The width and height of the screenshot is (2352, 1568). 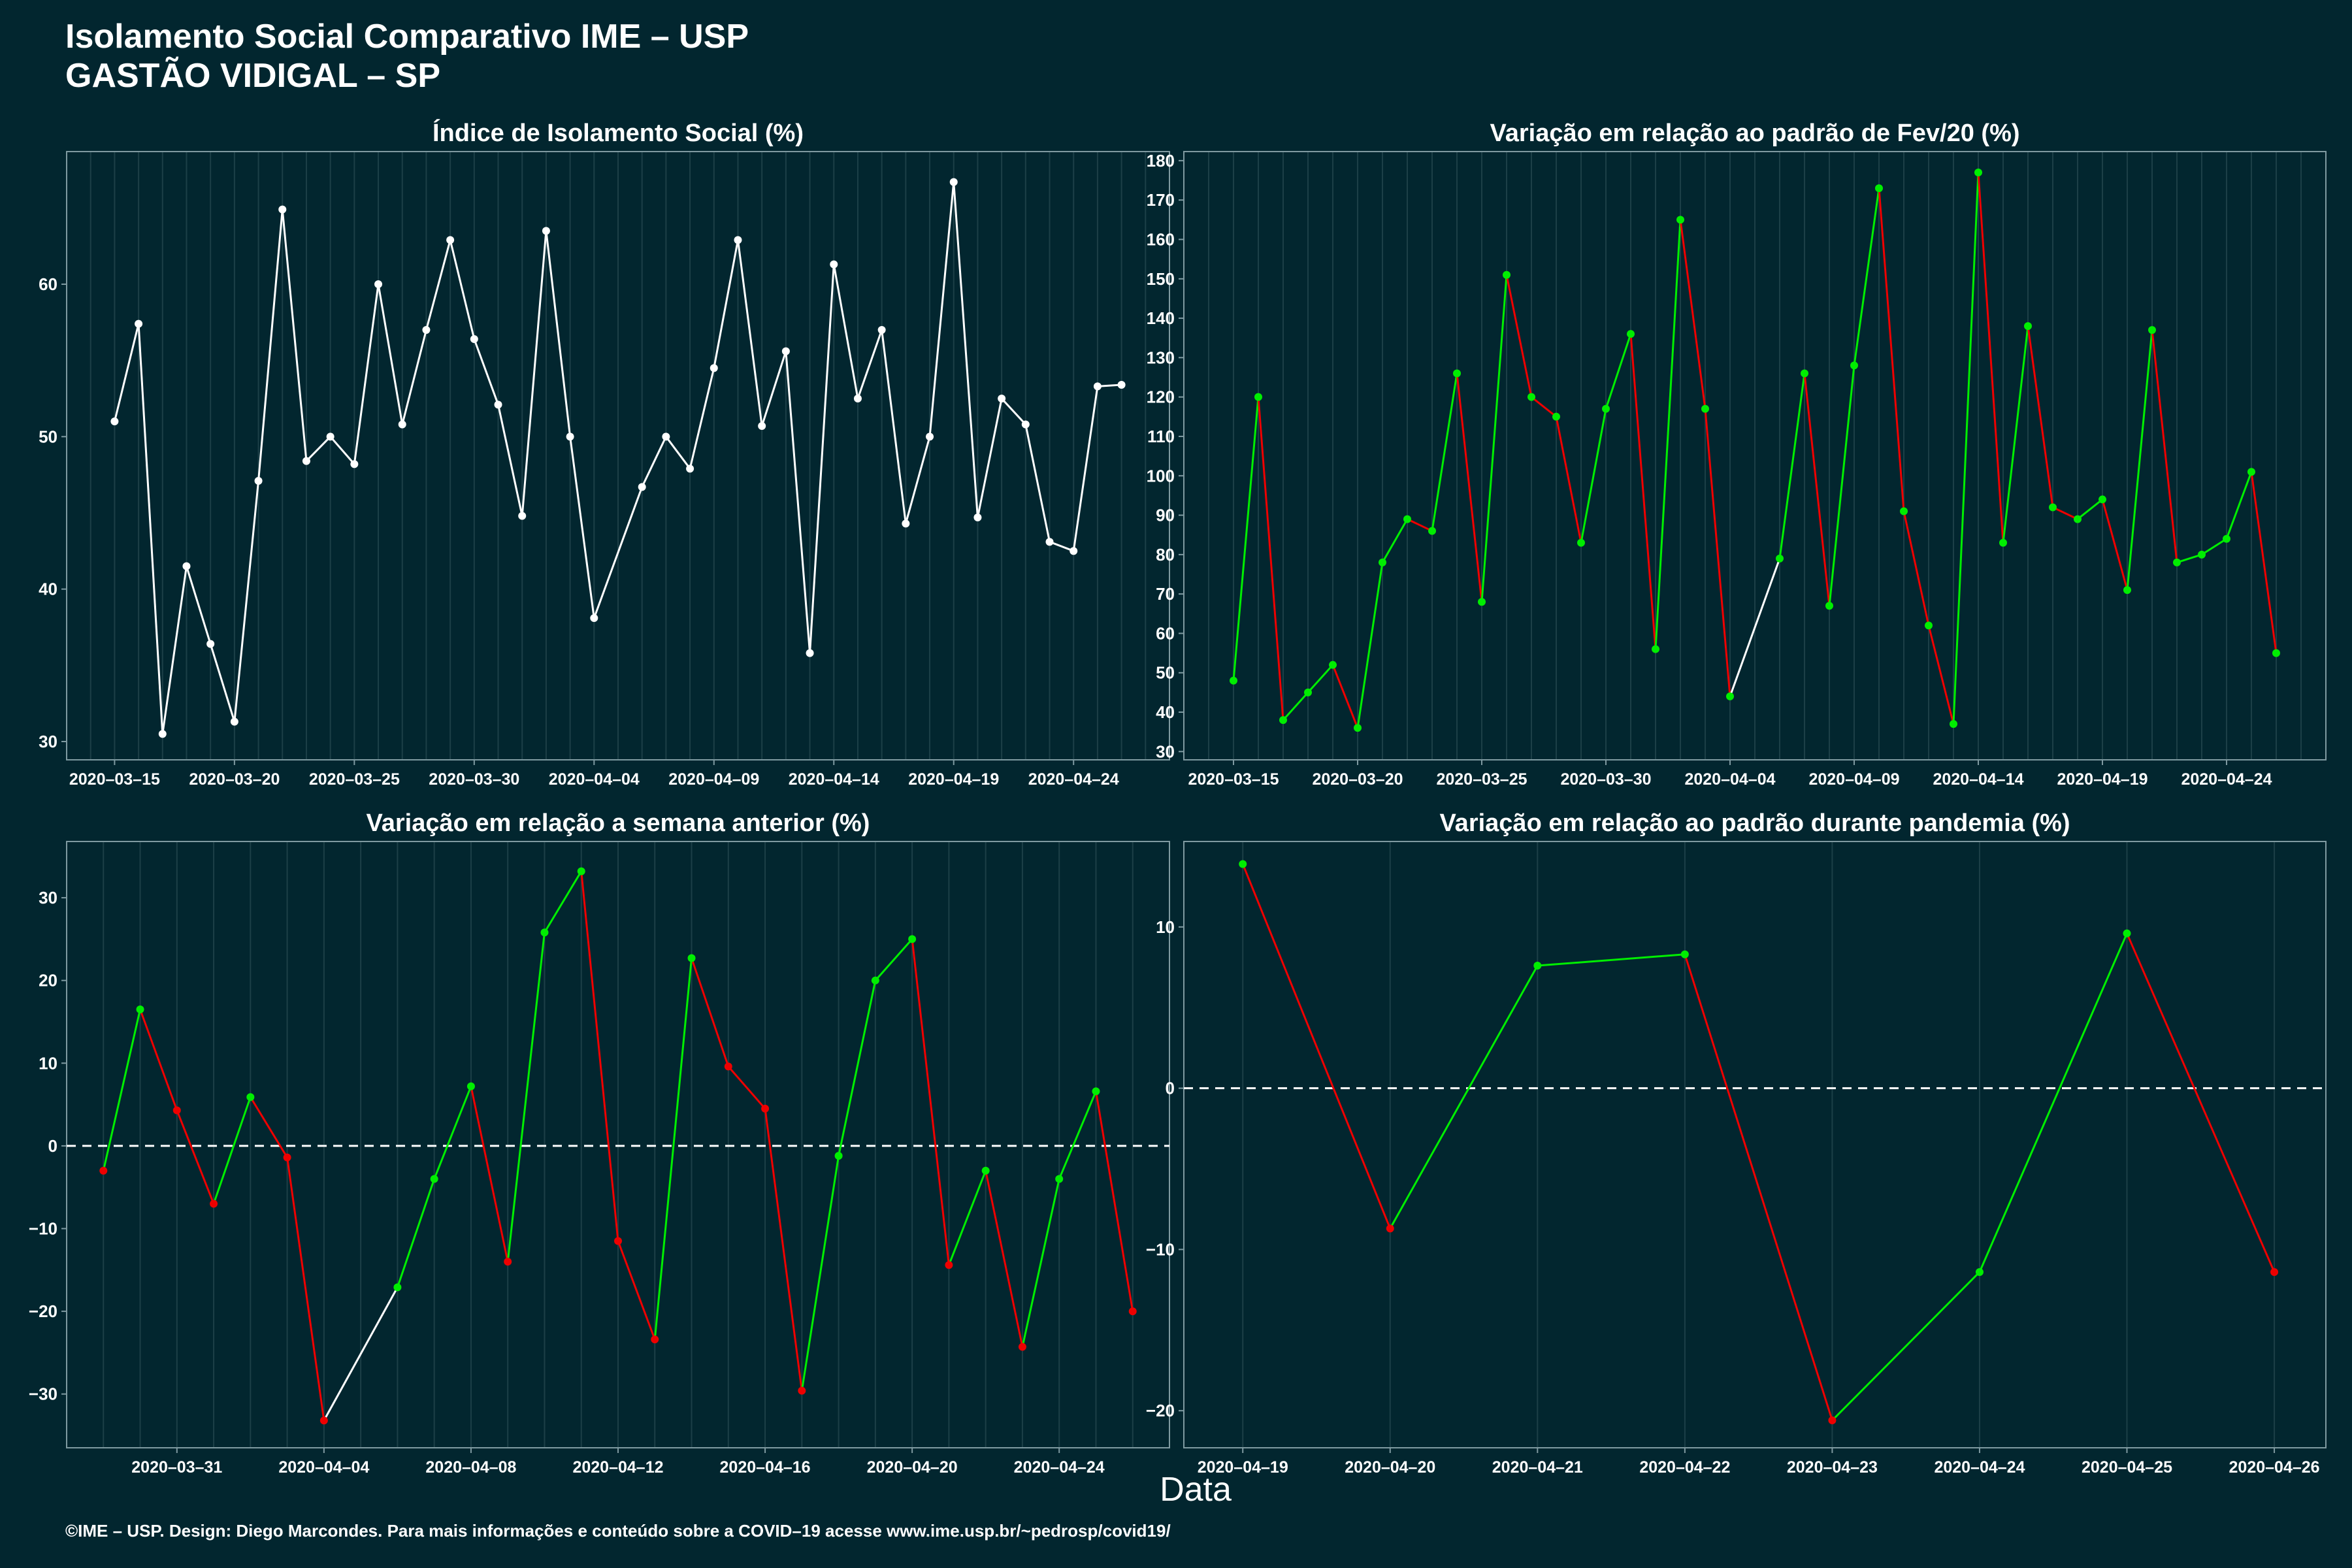 I want to click on x-tick-label: 2020–04–12, so click(x=617, y=1467).